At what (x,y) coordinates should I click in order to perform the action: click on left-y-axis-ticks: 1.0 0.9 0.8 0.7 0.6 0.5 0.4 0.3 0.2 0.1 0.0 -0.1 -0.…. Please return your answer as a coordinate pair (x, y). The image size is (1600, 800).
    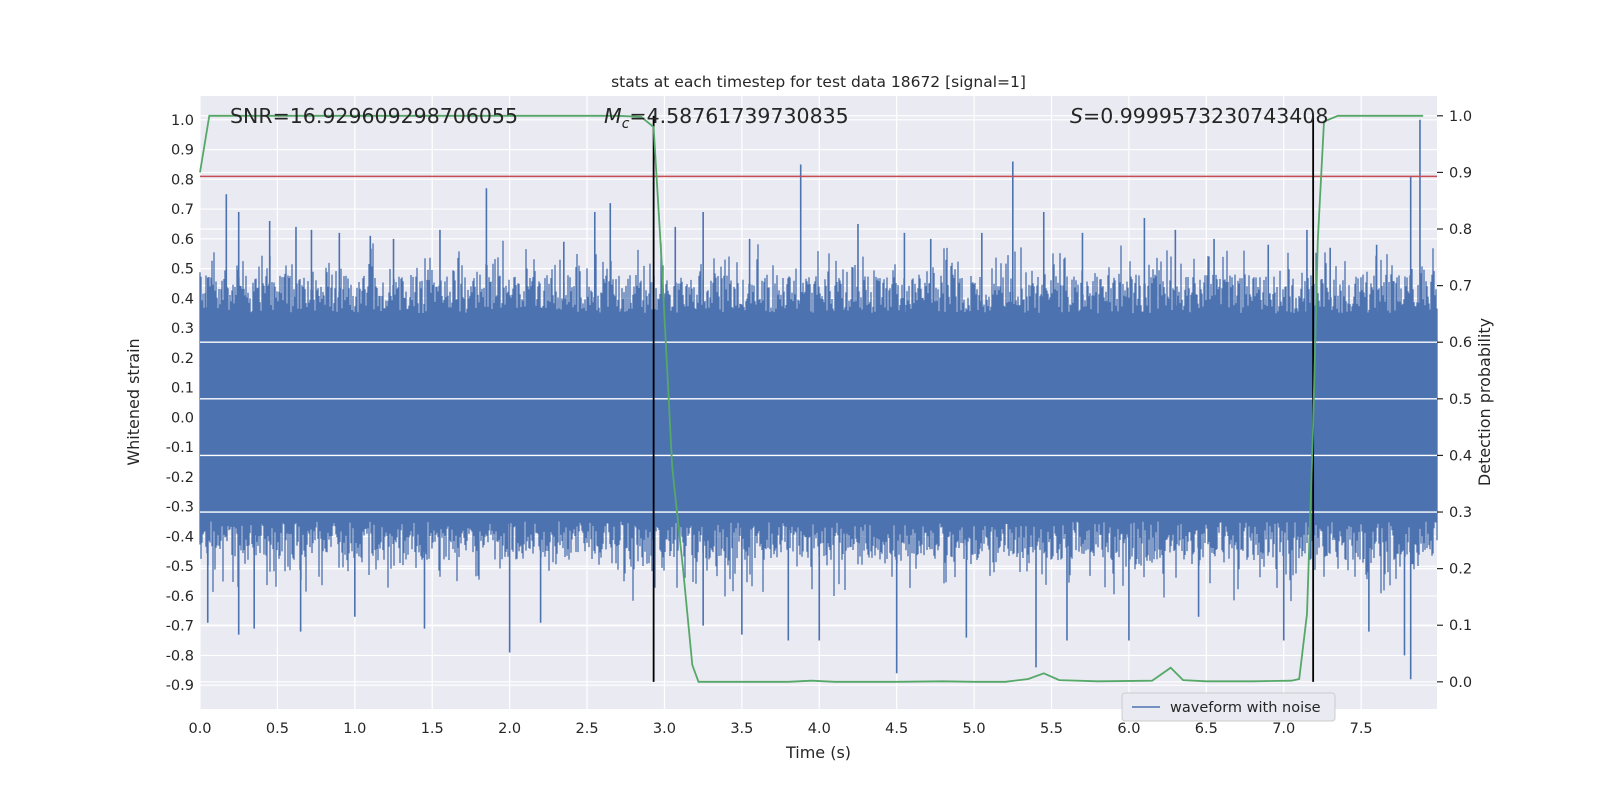
    Looking at the image, I should click on (180, 403).